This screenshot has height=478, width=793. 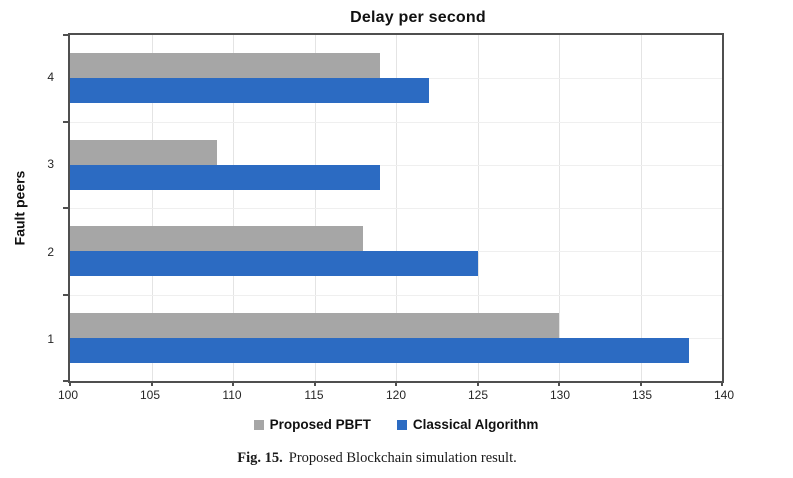 What do you see at coordinates (31, 208) in the screenshot?
I see `y-axis-labels: 4 3 2 1` at bounding box center [31, 208].